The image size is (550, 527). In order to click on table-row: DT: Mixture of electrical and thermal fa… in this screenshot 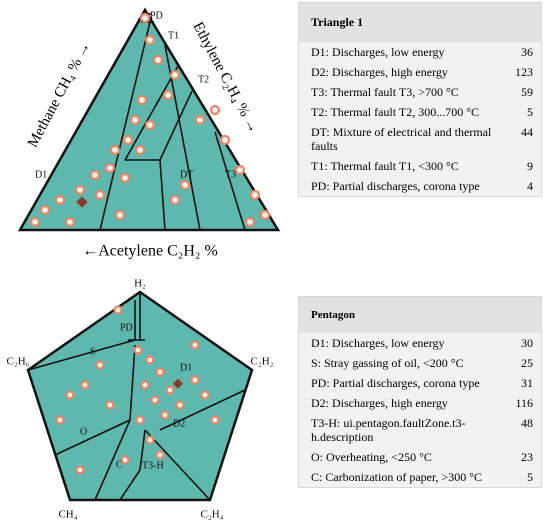, I will do `click(420, 139)`.